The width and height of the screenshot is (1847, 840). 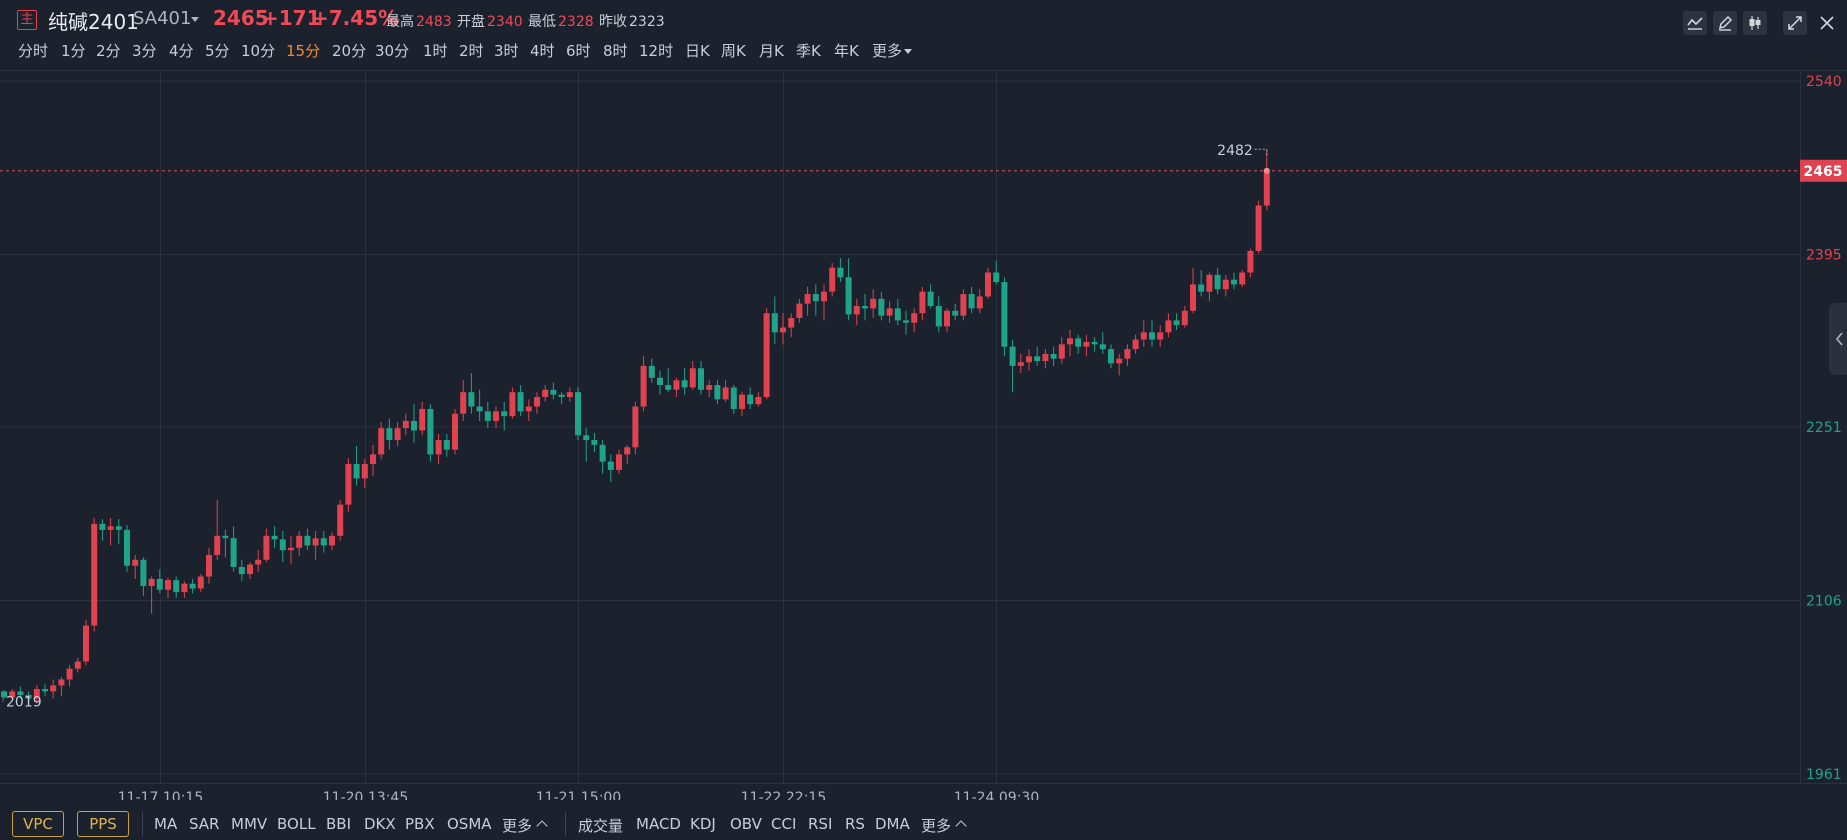 What do you see at coordinates (697, 51) in the screenshot?
I see `period-tab-17: 日K` at bounding box center [697, 51].